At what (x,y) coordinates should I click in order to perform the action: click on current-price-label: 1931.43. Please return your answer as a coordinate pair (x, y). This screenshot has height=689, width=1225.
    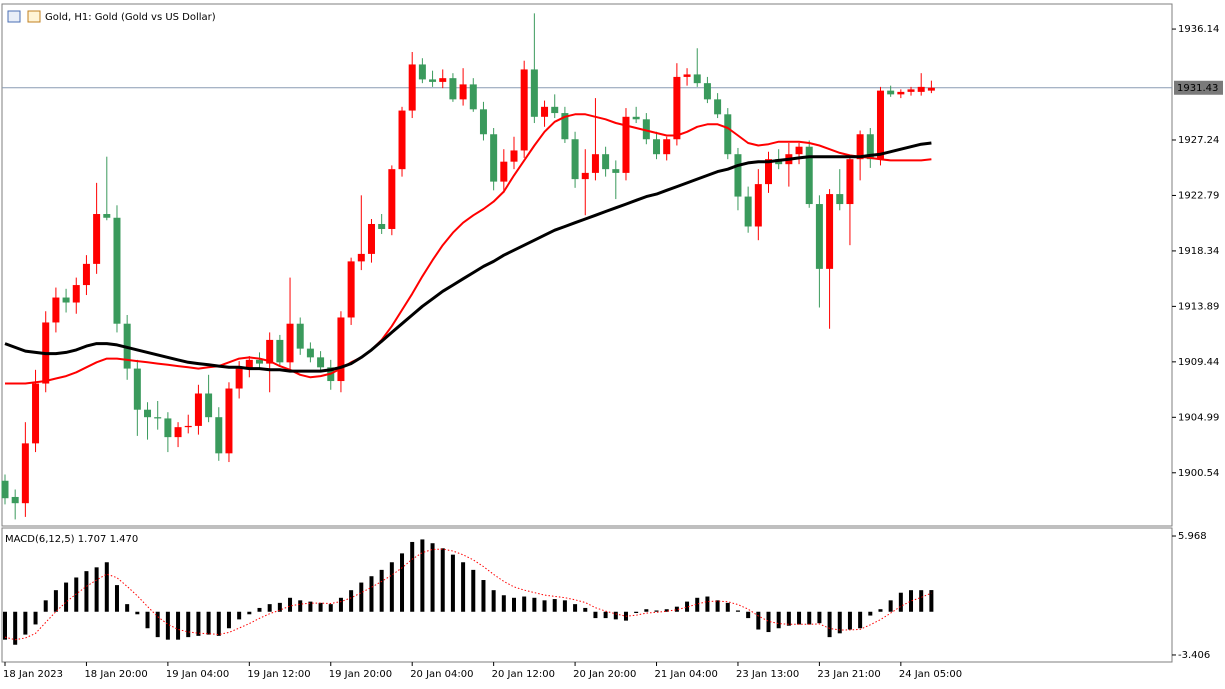
    Looking at the image, I should click on (1197, 88).